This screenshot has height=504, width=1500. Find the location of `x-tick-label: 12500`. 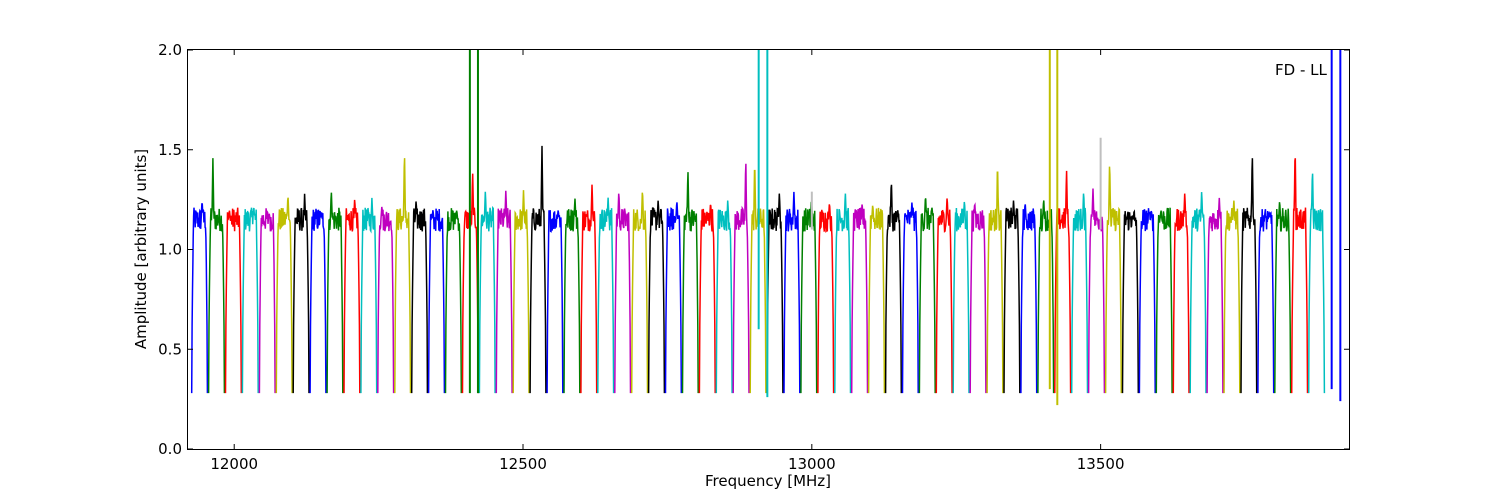

x-tick-label: 12500 is located at coordinates (523, 464).